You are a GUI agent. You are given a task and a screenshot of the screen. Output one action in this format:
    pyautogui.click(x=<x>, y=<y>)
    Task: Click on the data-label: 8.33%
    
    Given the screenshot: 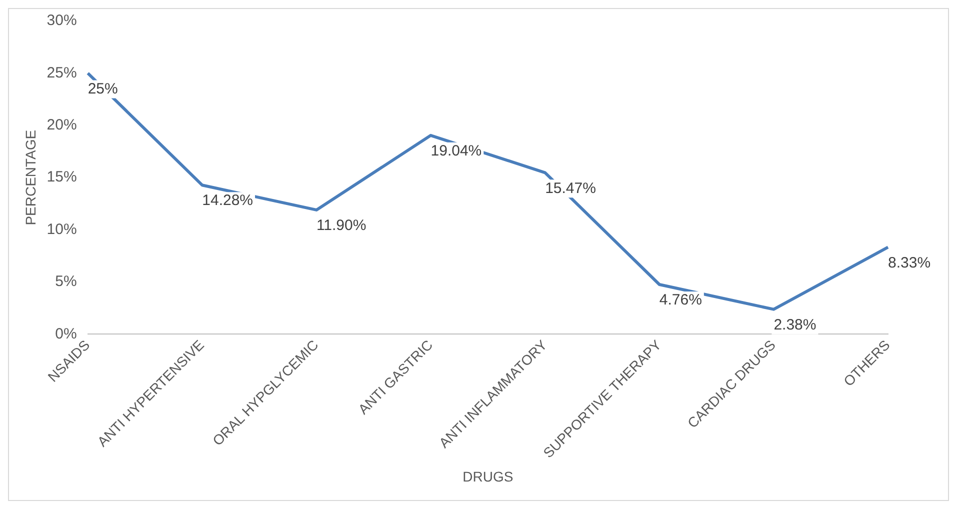 What is the action you would take?
    pyautogui.click(x=909, y=263)
    